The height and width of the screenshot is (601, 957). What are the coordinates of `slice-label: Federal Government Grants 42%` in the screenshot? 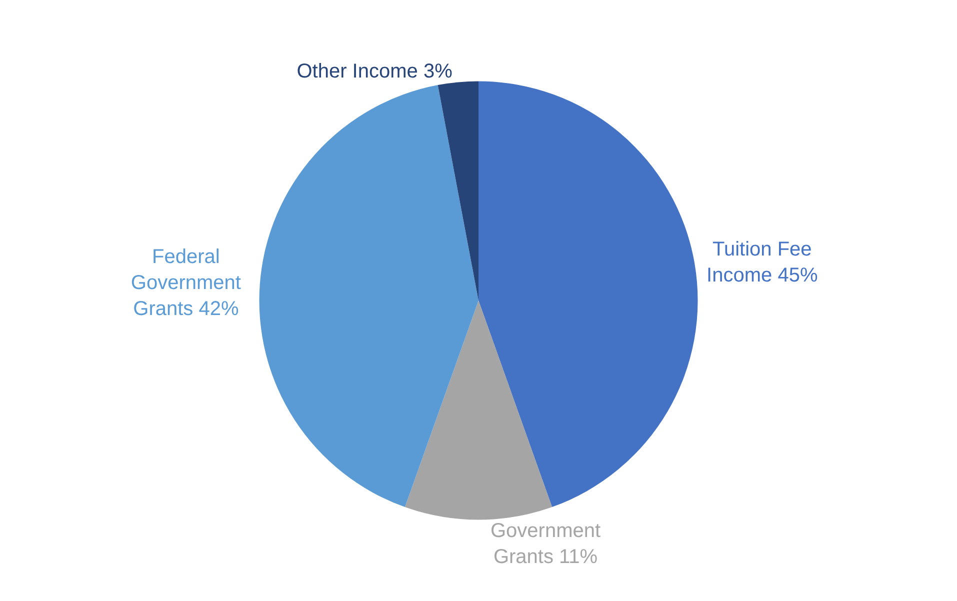 It's located at (186, 283).